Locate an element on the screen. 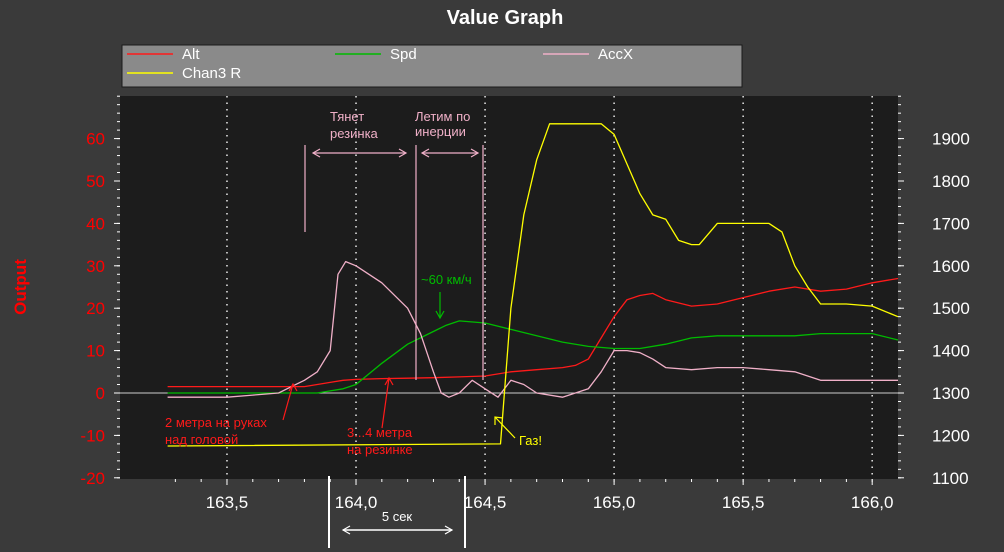 The height and width of the screenshot is (552, 1004). annotation-rezinka: 3...4 метра is located at coordinates (380, 432).